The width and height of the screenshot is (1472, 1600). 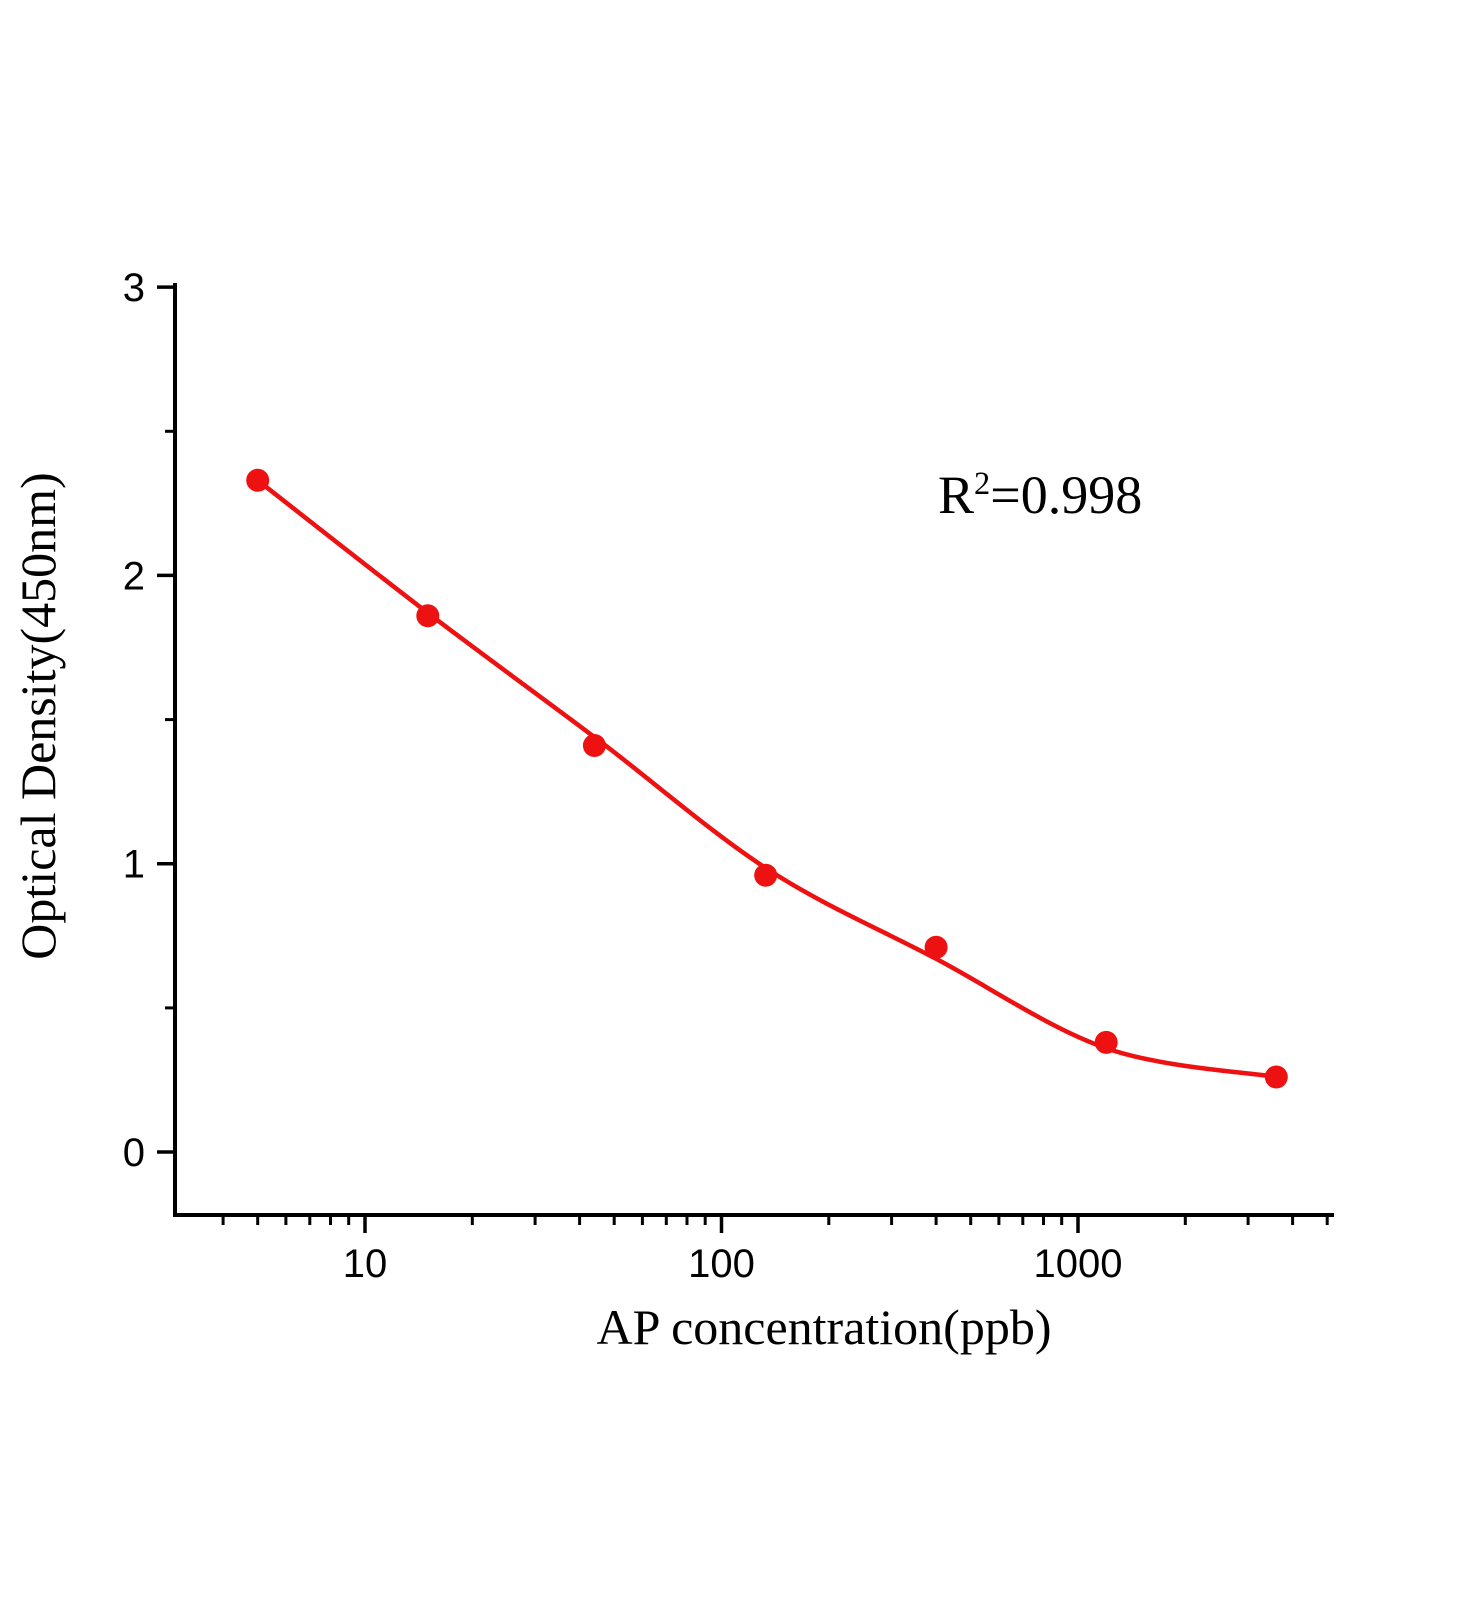 What do you see at coordinates (134, 576) in the screenshot?
I see `y-tick-label: 2` at bounding box center [134, 576].